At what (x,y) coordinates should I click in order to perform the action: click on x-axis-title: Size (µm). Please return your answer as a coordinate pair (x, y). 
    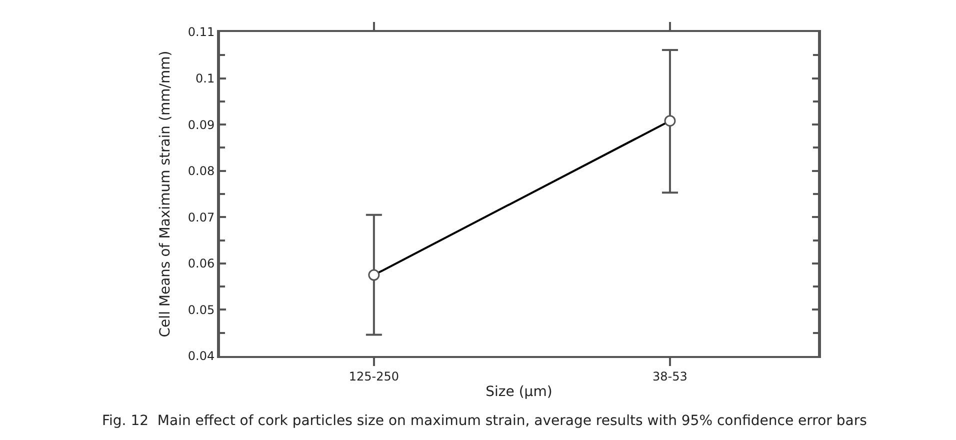
    Looking at the image, I should click on (519, 392).